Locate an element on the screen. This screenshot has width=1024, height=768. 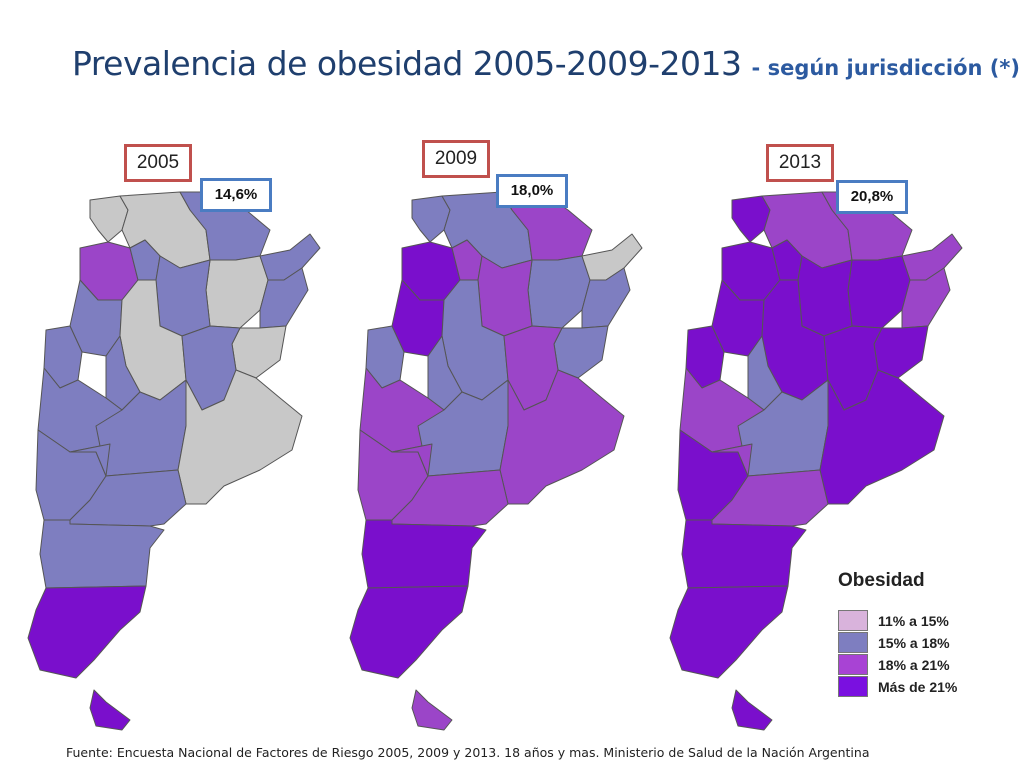
year-label-2005: 2005 is located at coordinates (158, 163).